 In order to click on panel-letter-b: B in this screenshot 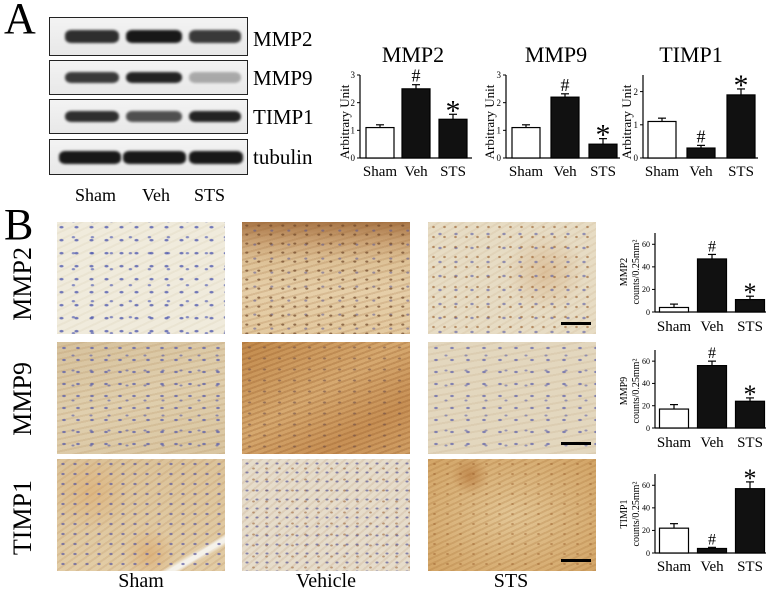, I will do `click(19, 224)`.